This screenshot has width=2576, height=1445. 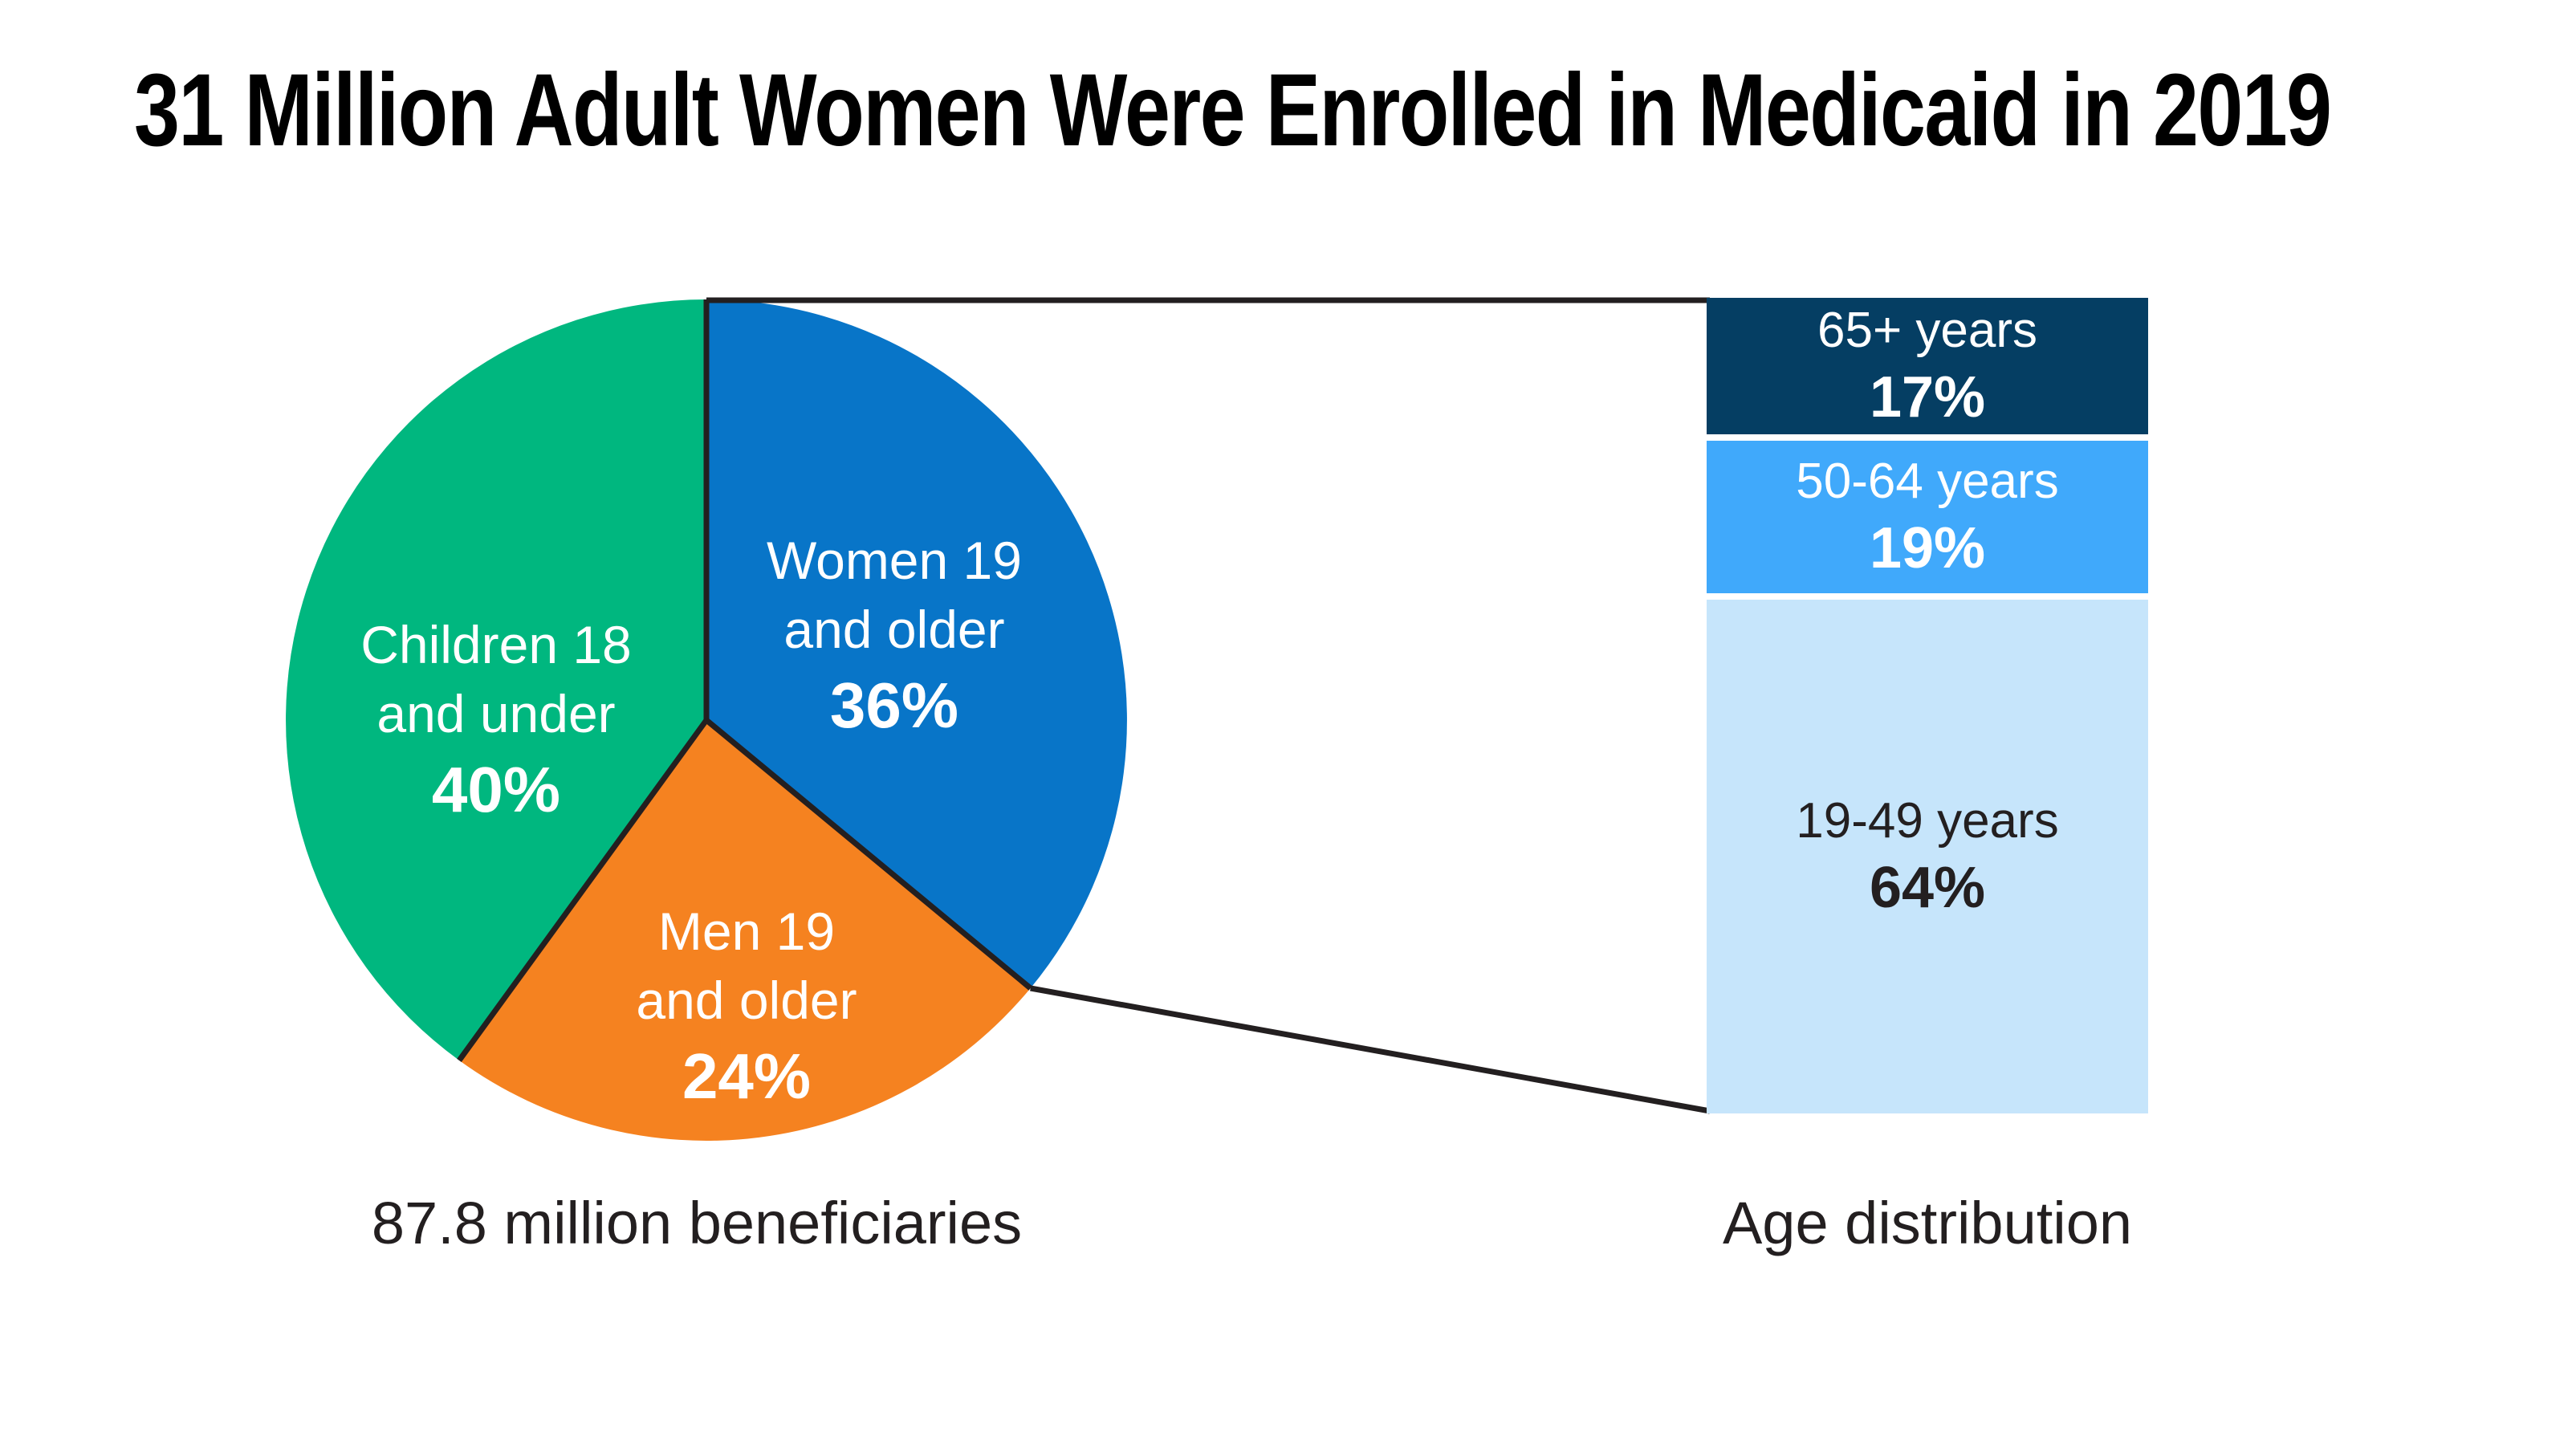 I want to click on bar-segment-19-49: 19-49 years 64%, so click(x=1928, y=857).